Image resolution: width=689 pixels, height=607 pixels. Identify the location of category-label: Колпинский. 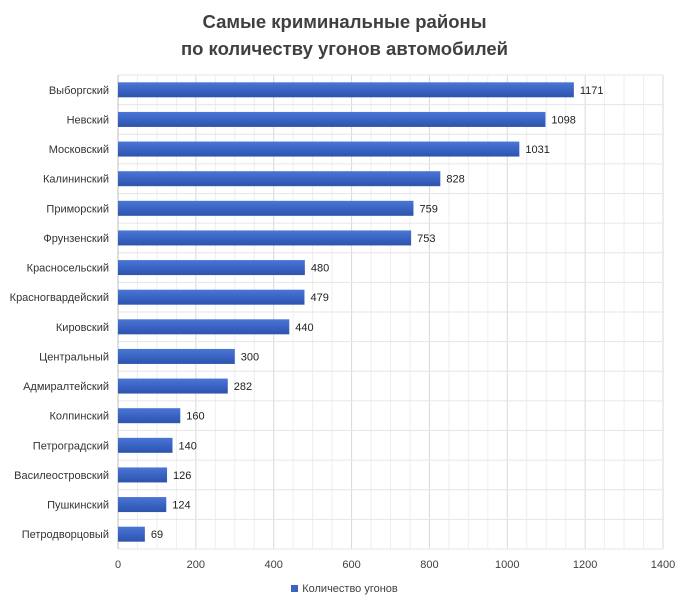
(79, 417).